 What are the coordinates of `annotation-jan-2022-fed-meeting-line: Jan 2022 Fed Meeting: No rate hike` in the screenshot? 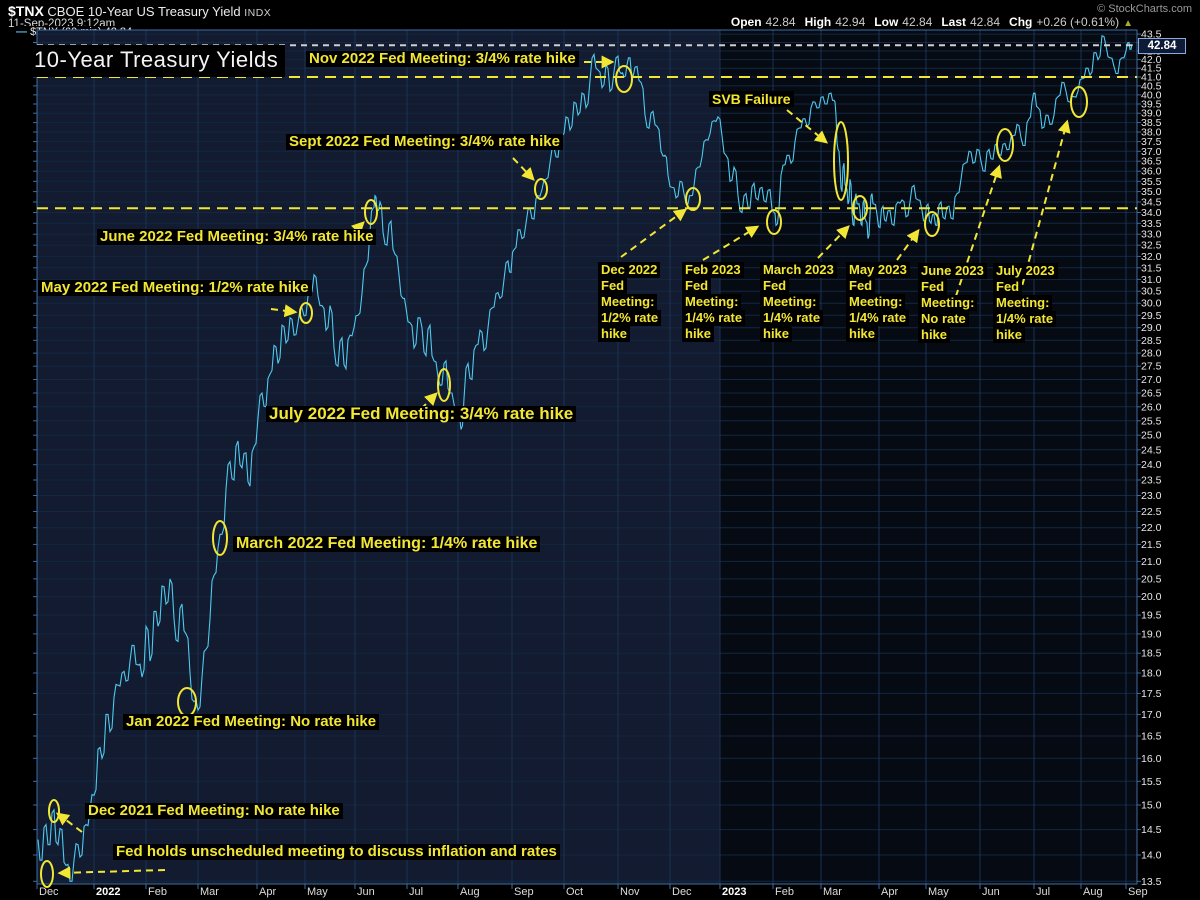 It's located at (251, 722).